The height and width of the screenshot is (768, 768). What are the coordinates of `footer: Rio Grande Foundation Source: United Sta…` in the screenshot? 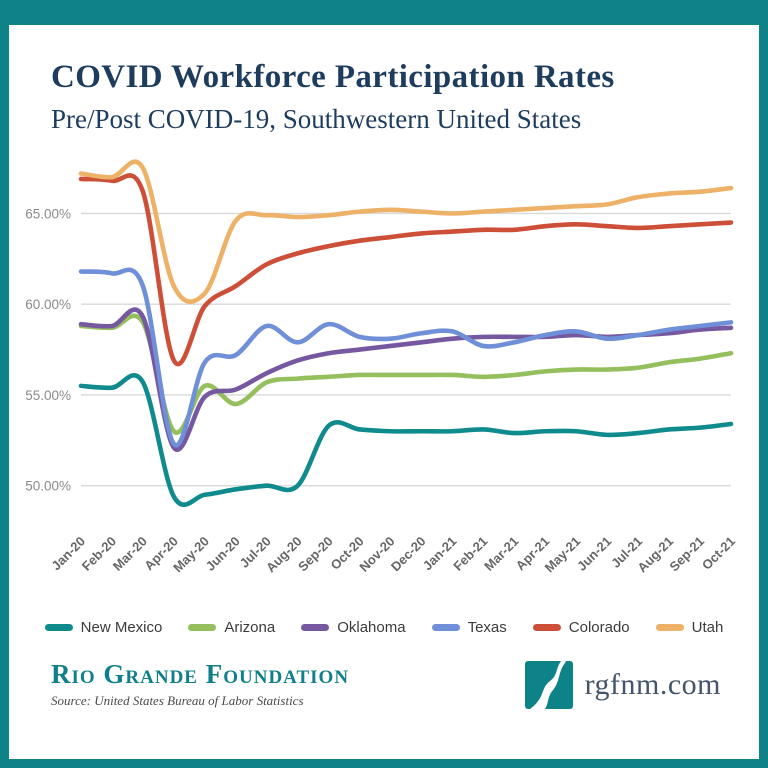 It's located at (384, 684).